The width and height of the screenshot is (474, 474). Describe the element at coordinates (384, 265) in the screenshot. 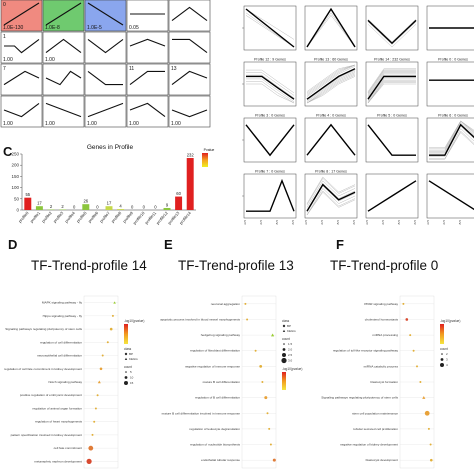

I see `panel-f-title: TF-Trend-profile 0` at that location.